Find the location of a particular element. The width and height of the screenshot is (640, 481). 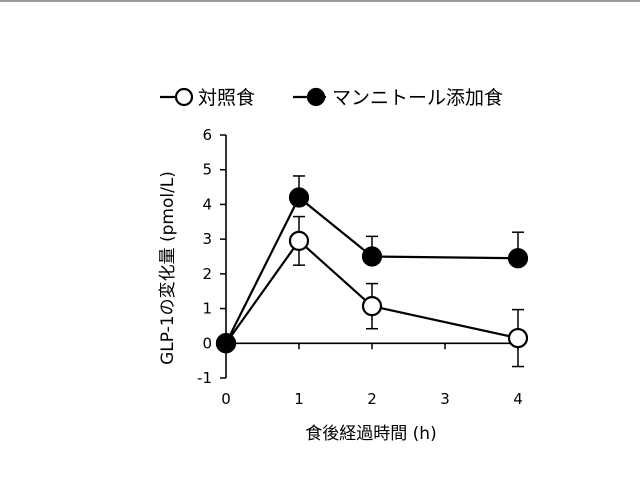

legend-marker-control is located at coordinates (184, 97).